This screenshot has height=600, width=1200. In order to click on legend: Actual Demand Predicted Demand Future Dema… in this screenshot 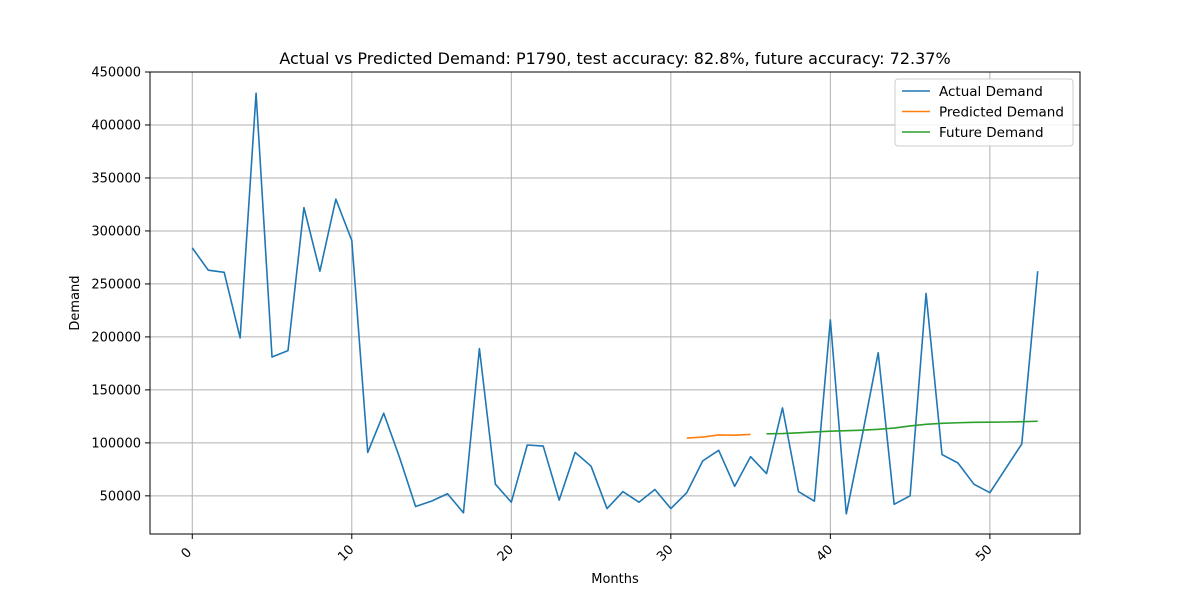, I will do `click(984, 112)`.